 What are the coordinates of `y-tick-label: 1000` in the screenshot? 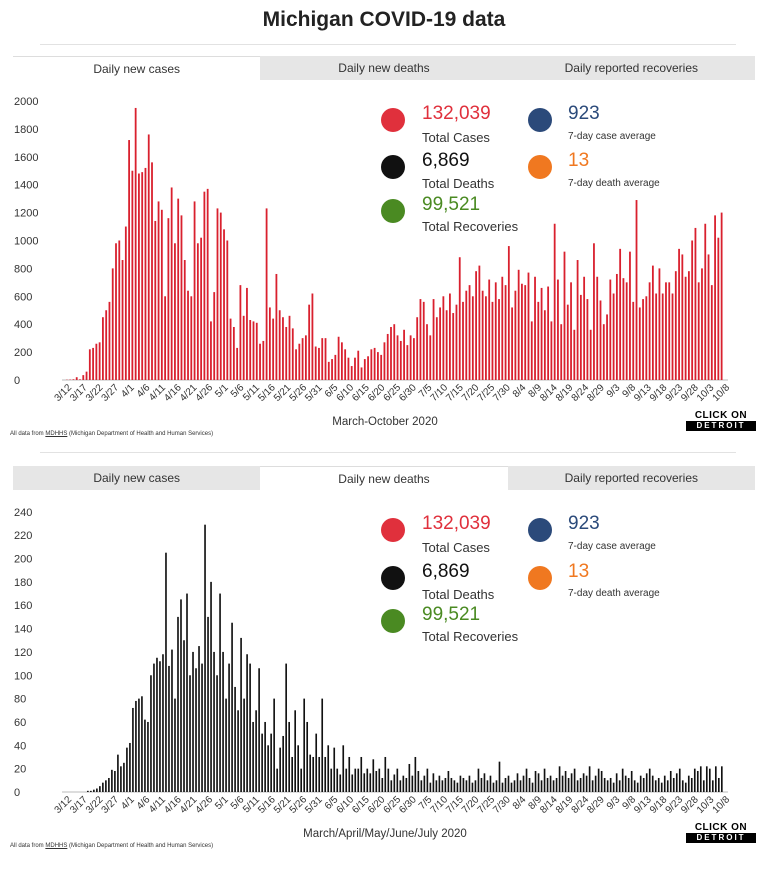 It's located at (26, 241).